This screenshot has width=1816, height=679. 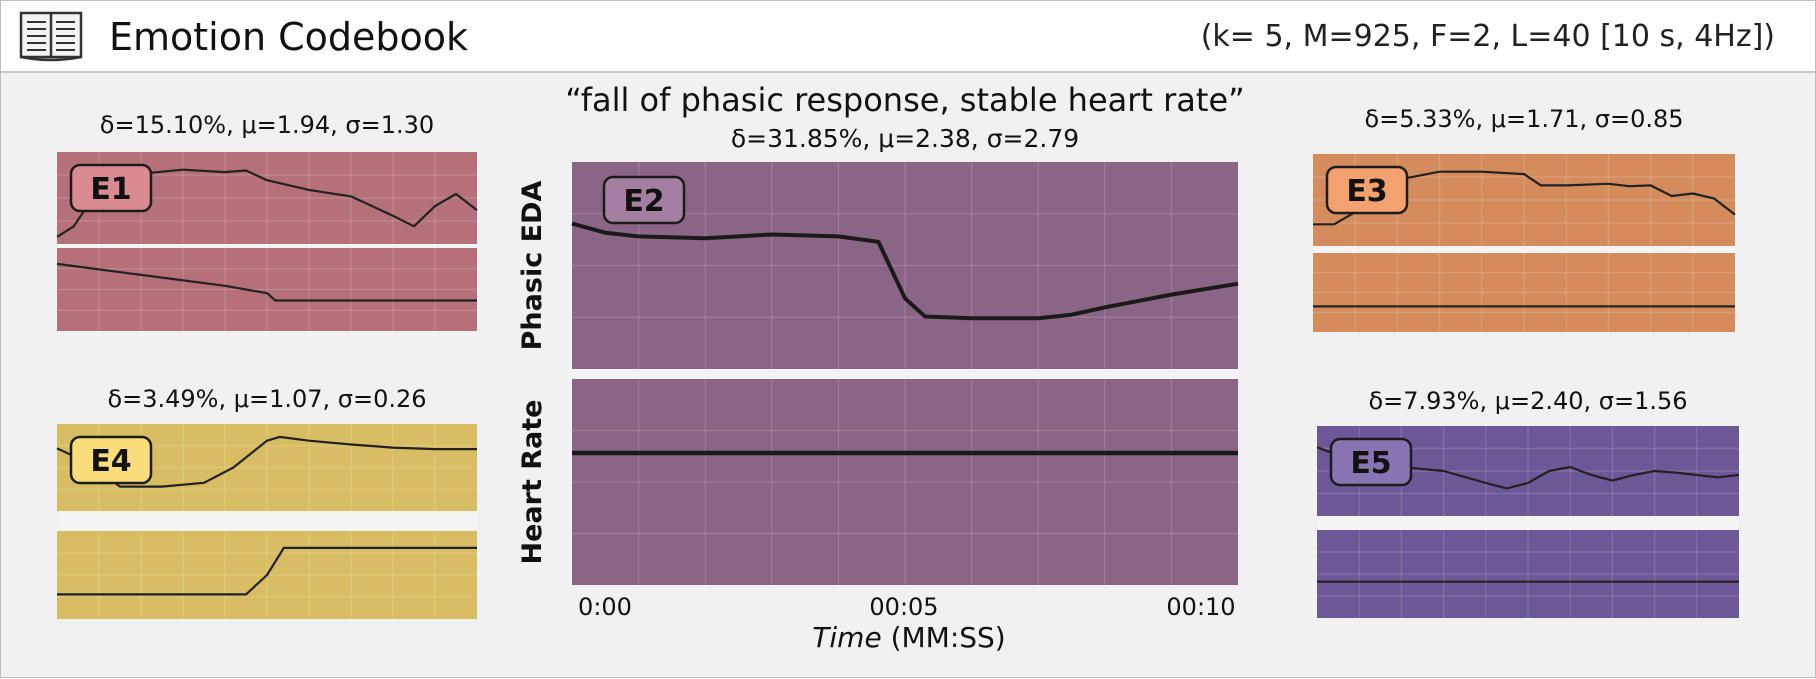 I want to click on codebook-parameters: (k= 5, M=925, F=2, L=40 [10 s, 4Hz]), so click(x=1487, y=36).